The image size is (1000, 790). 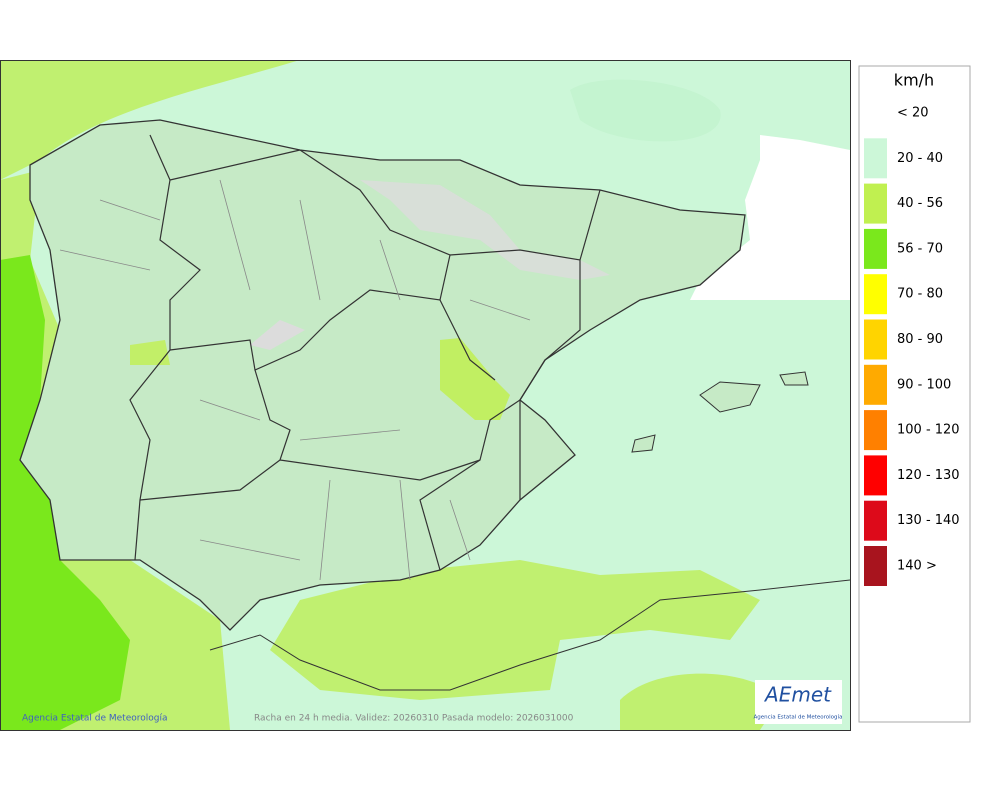 What do you see at coordinates (917, 566) in the screenshot?
I see `legend-label: 140 >` at bounding box center [917, 566].